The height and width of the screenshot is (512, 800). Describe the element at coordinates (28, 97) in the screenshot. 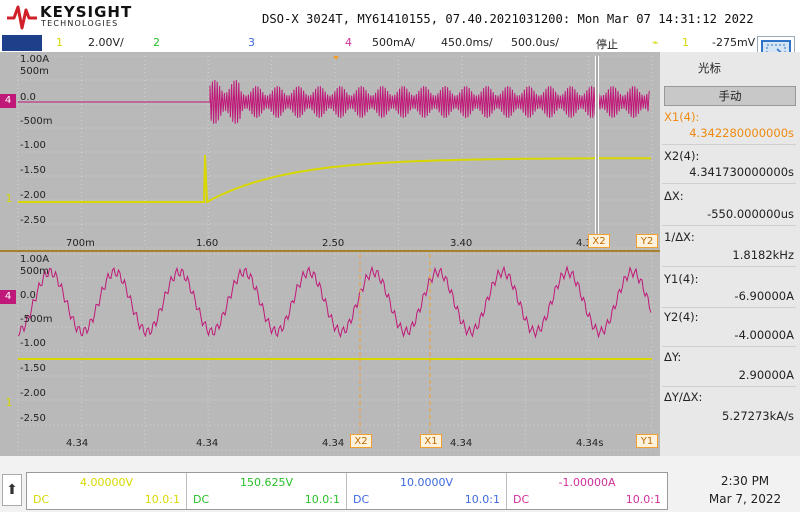

I see `upper-y-tick-label: 0.0` at that location.